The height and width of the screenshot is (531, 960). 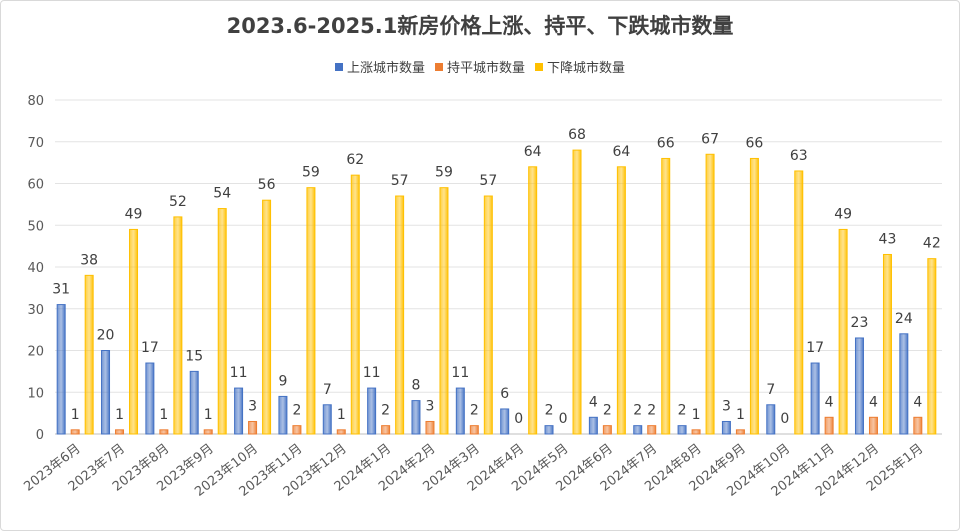 I want to click on data-label-fall: 59, so click(x=444, y=173).